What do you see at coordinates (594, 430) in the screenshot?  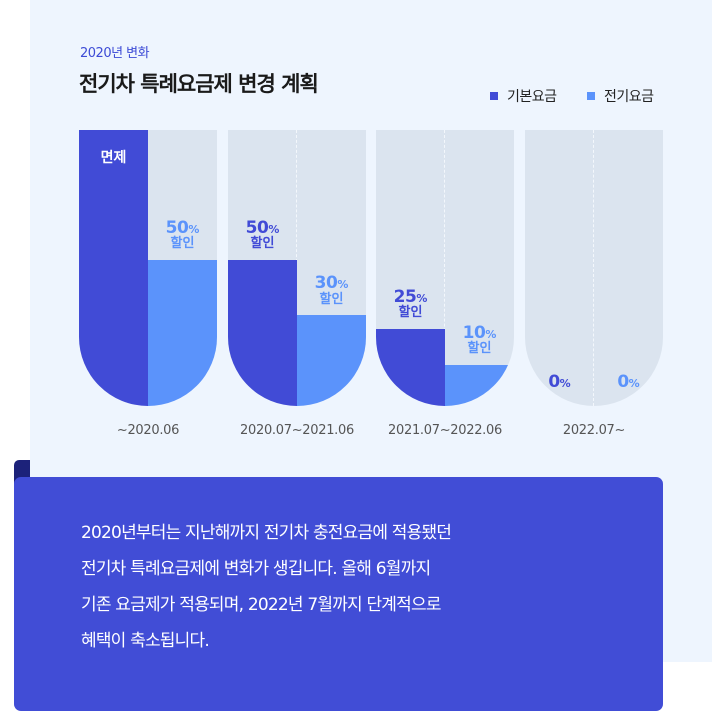 I see `period-label: 2022.07~` at bounding box center [594, 430].